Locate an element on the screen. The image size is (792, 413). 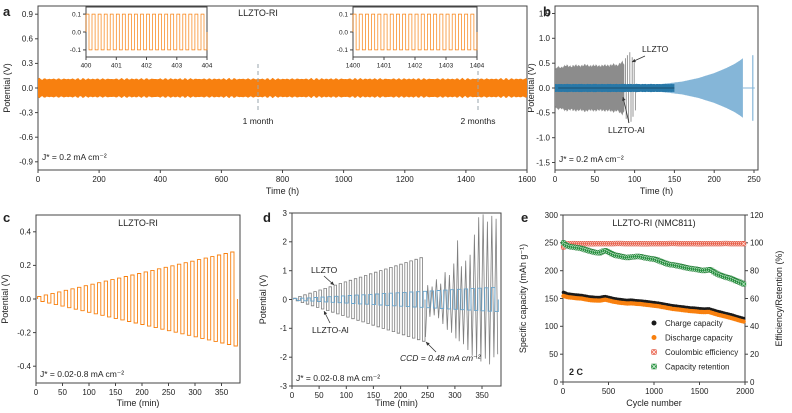
chart-element: 1000 is located at coordinates (344, 179).